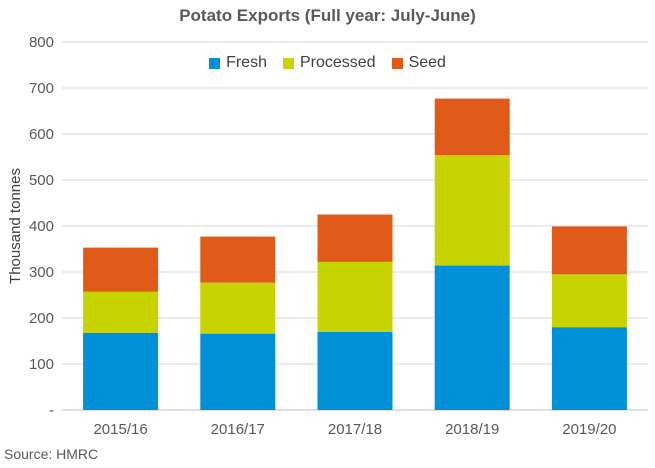  I want to click on legend: Fresh Processed Seed, so click(327, 63).